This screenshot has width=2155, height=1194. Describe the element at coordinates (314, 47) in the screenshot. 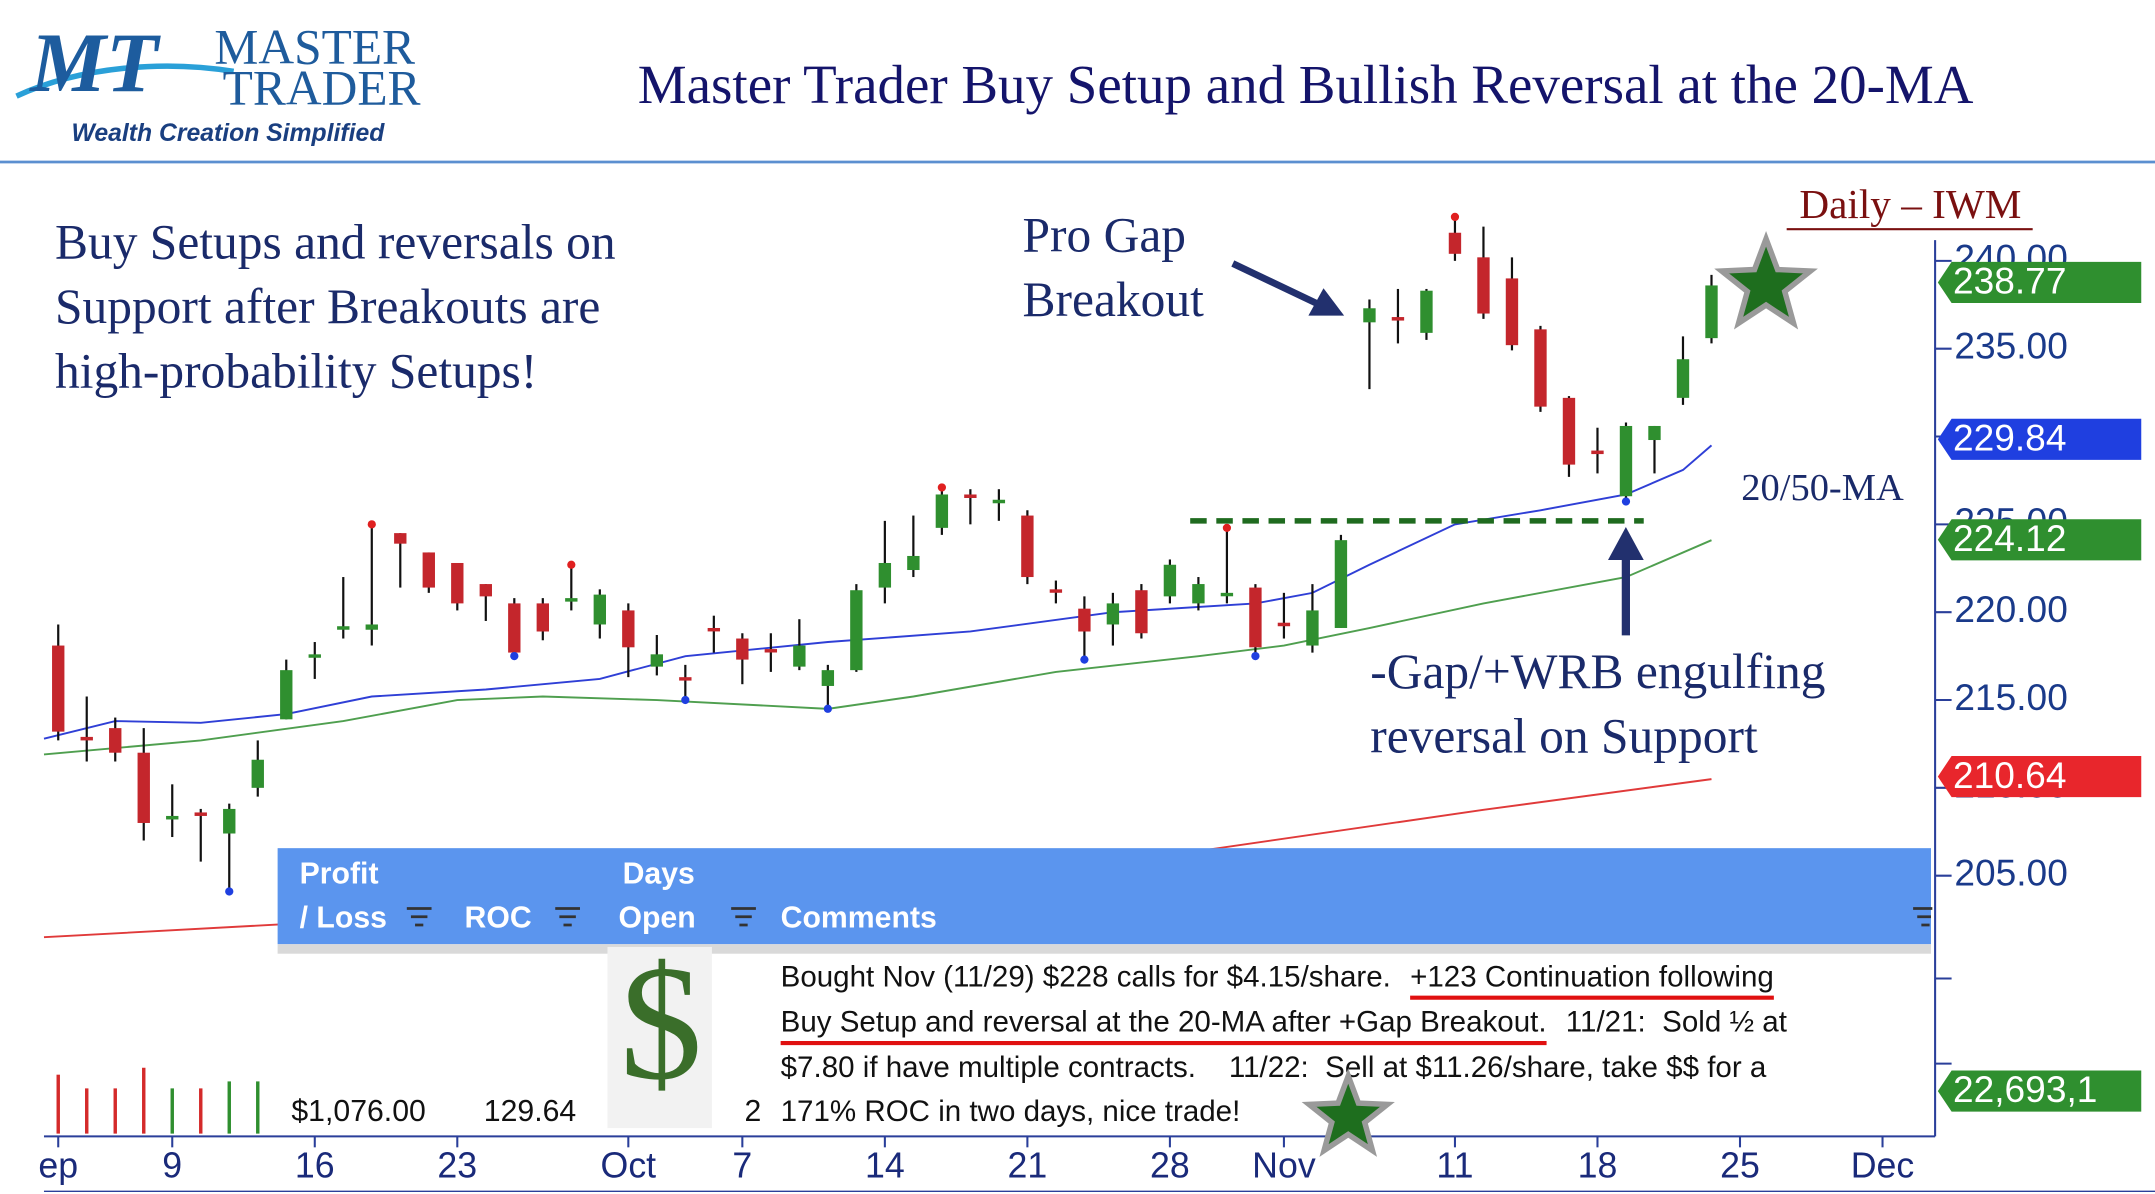

I see `logo-line: MASTER` at that location.